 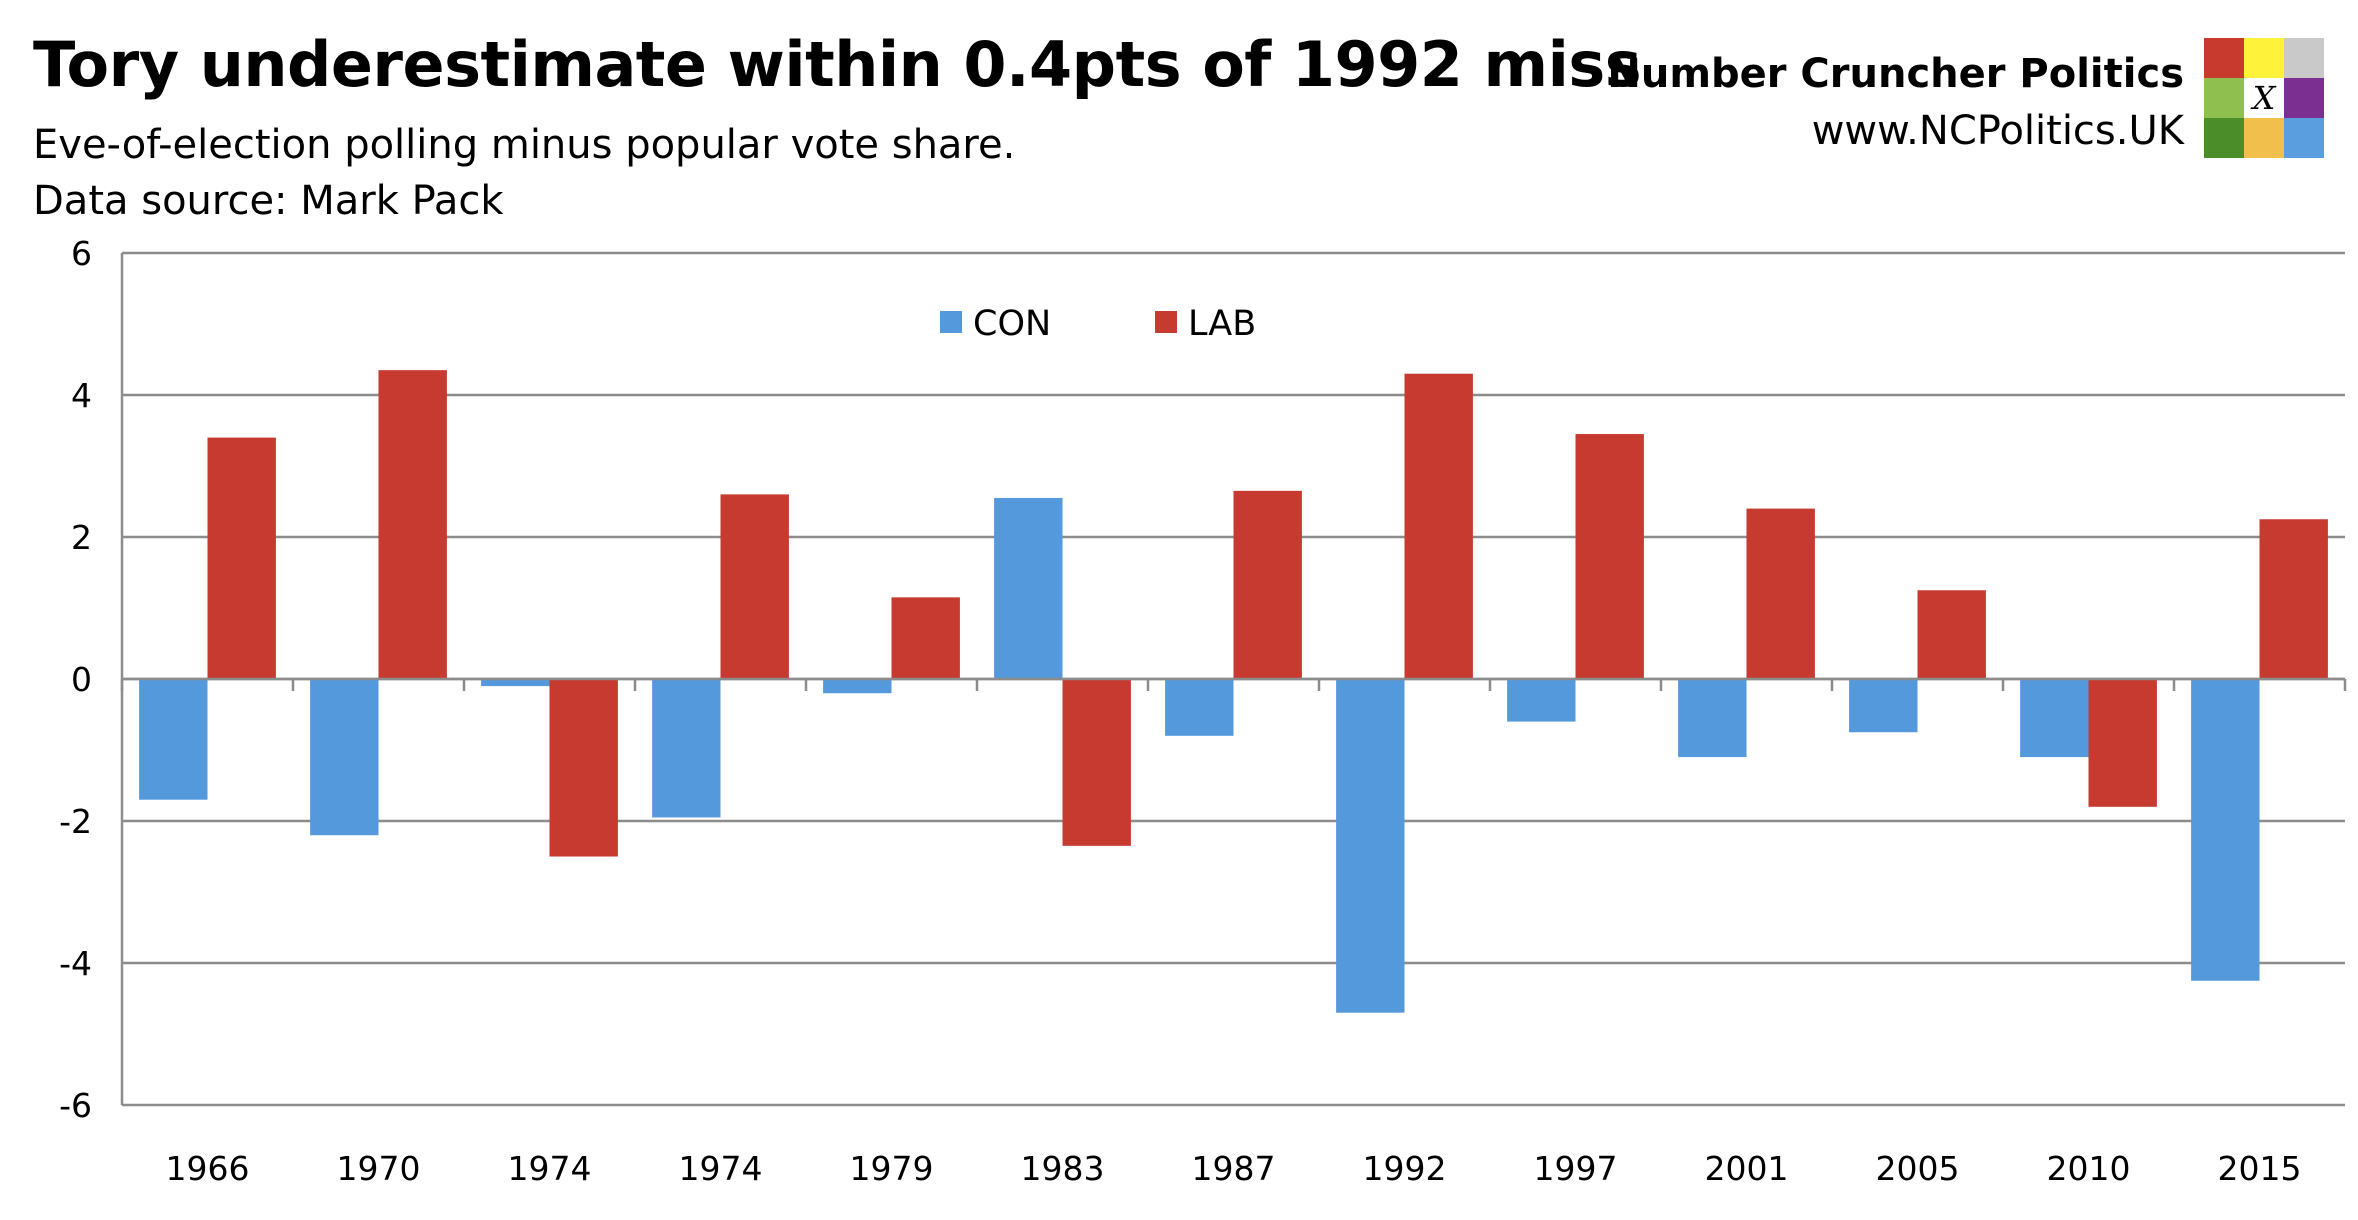 What do you see at coordinates (1012, 324) in the screenshot?
I see `legend-label-con: CON` at bounding box center [1012, 324].